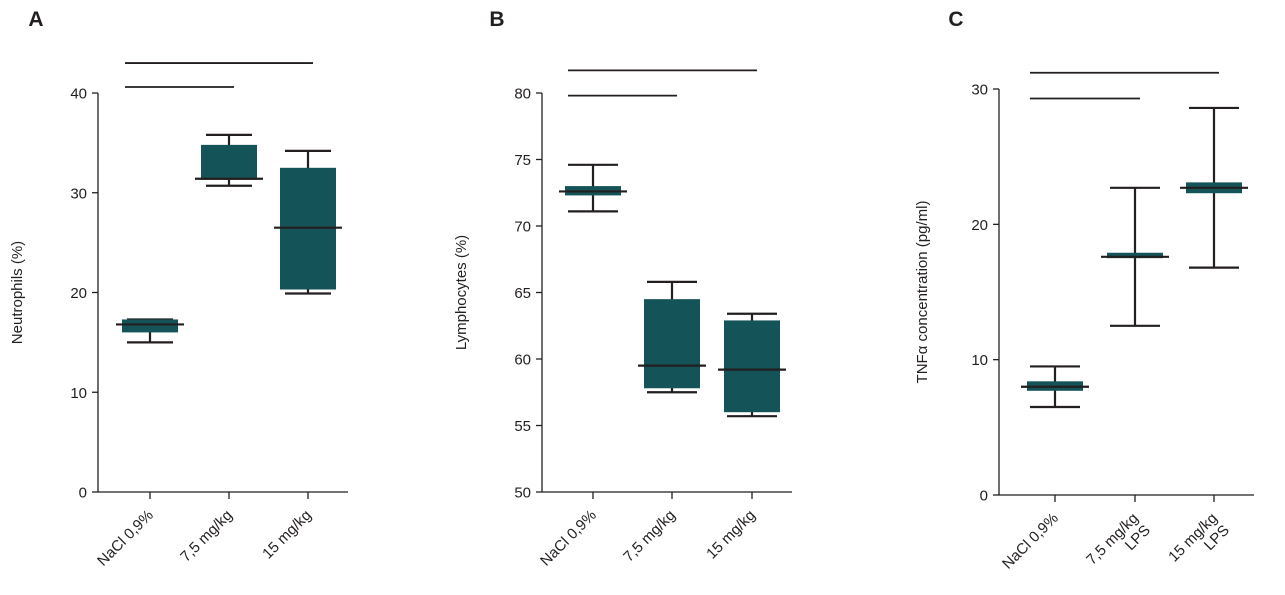 Image resolution: width=1285 pixels, height=595 pixels. What do you see at coordinates (522, 360) in the screenshot?
I see `y-tick-label: 60` at bounding box center [522, 360].